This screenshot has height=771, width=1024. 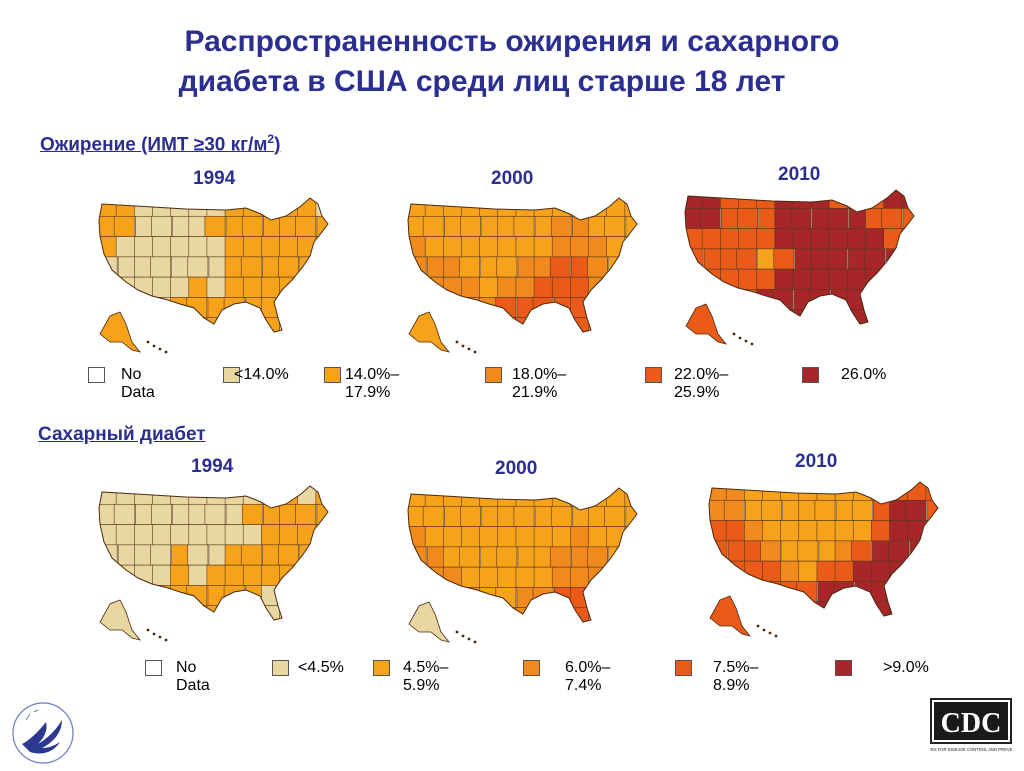 What do you see at coordinates (160, 144) in the screenshot?
I see `obesity-heading: Ожирение (ИМТ ≥30 кг/м2)` at bounding box center [160, 144].